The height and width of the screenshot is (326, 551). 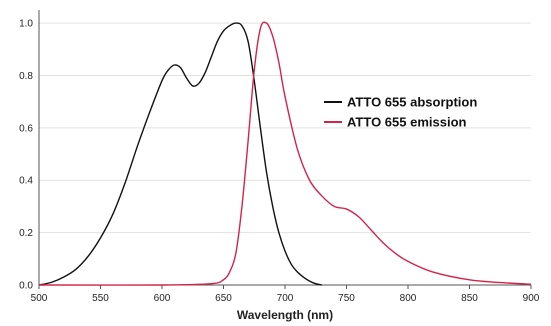 What do you see at coordinates (26, 128) in the screenshot?
I see `y-tick-label: 0.6` at bounding box center [26, 128].